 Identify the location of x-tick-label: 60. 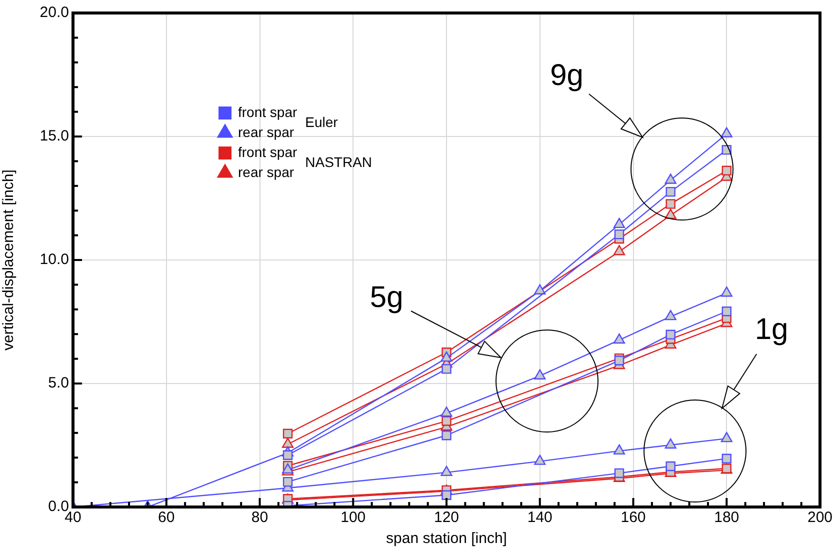
(166, 517).